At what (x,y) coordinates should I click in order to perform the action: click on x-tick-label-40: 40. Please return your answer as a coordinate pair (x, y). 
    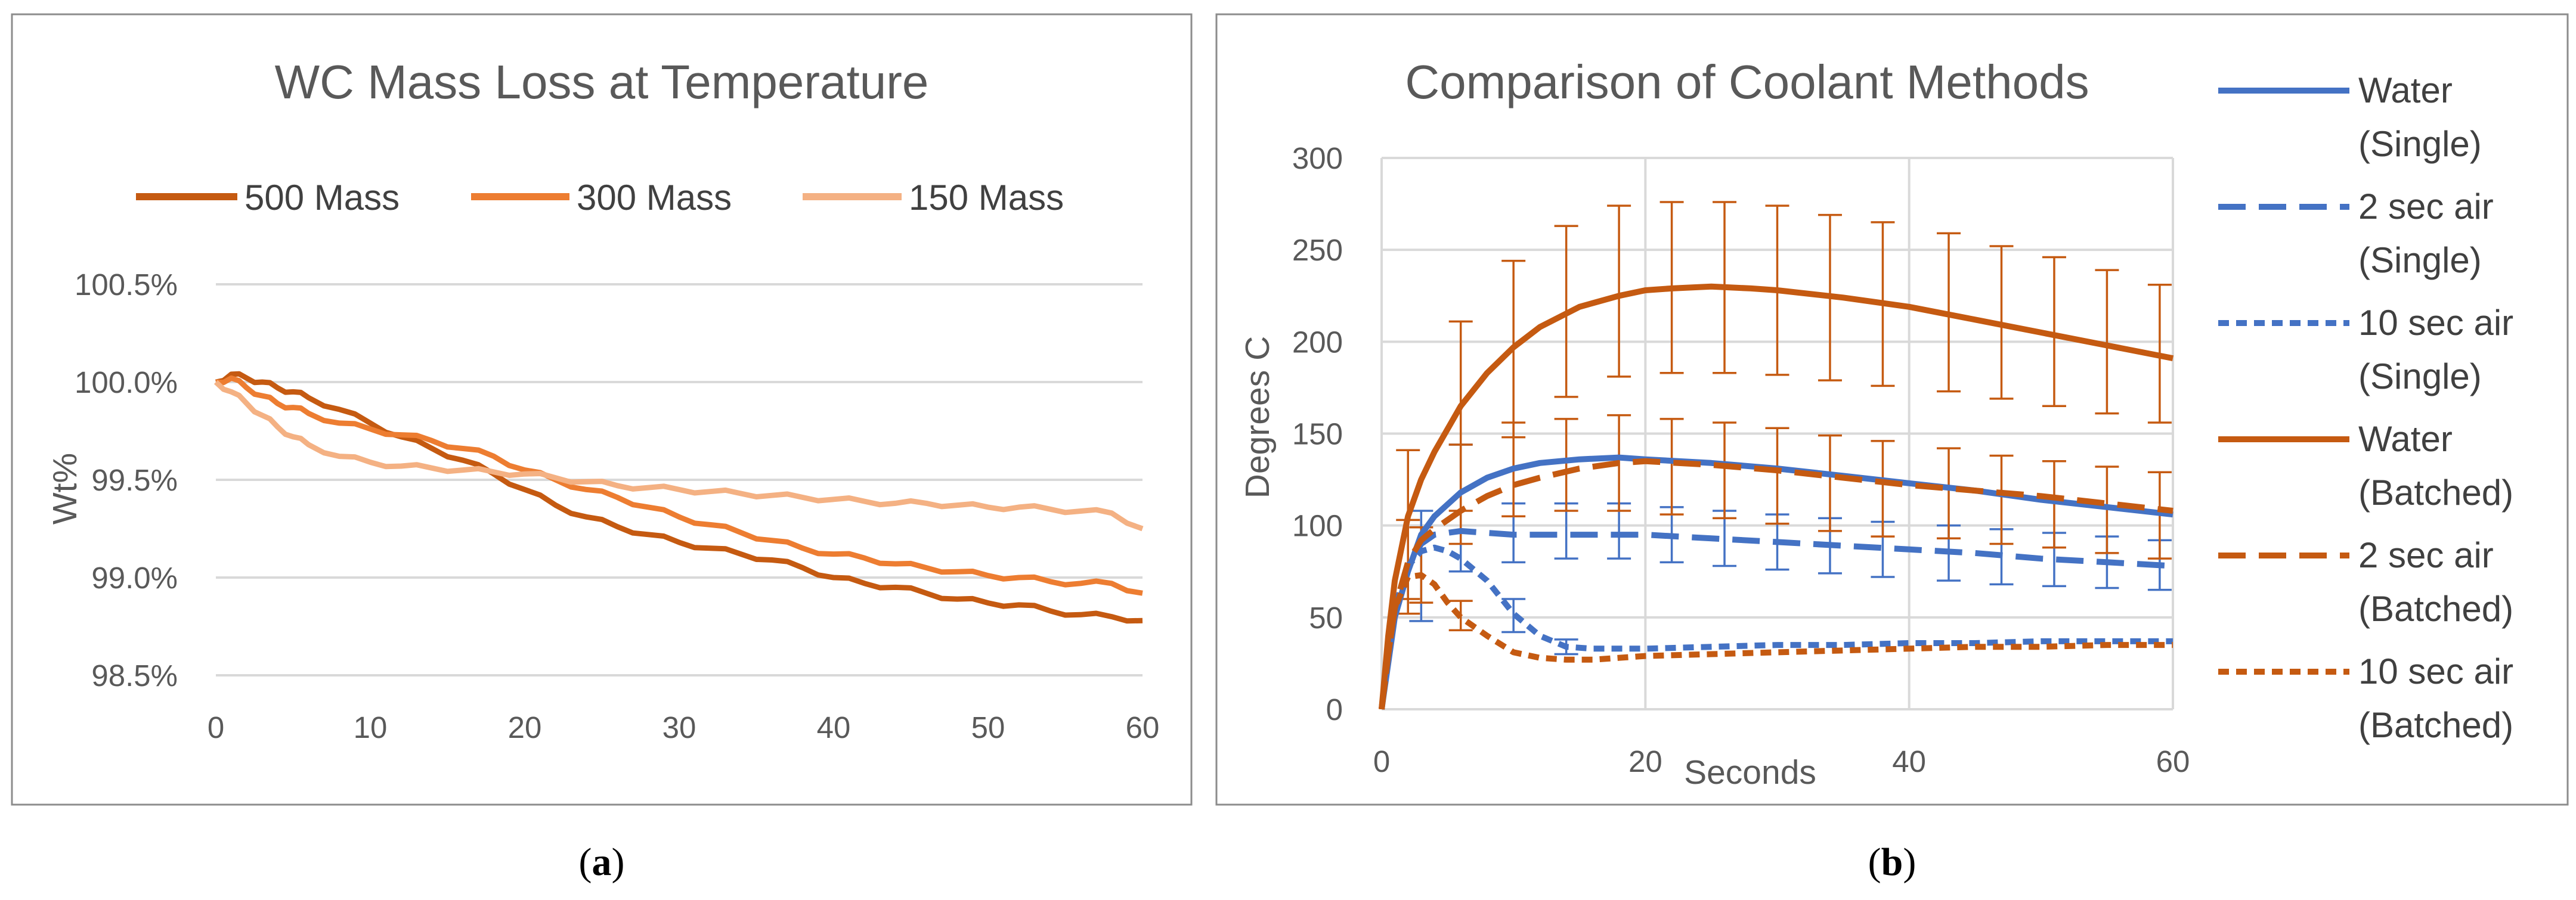
    Looking at the image, I should click on (834, 727).